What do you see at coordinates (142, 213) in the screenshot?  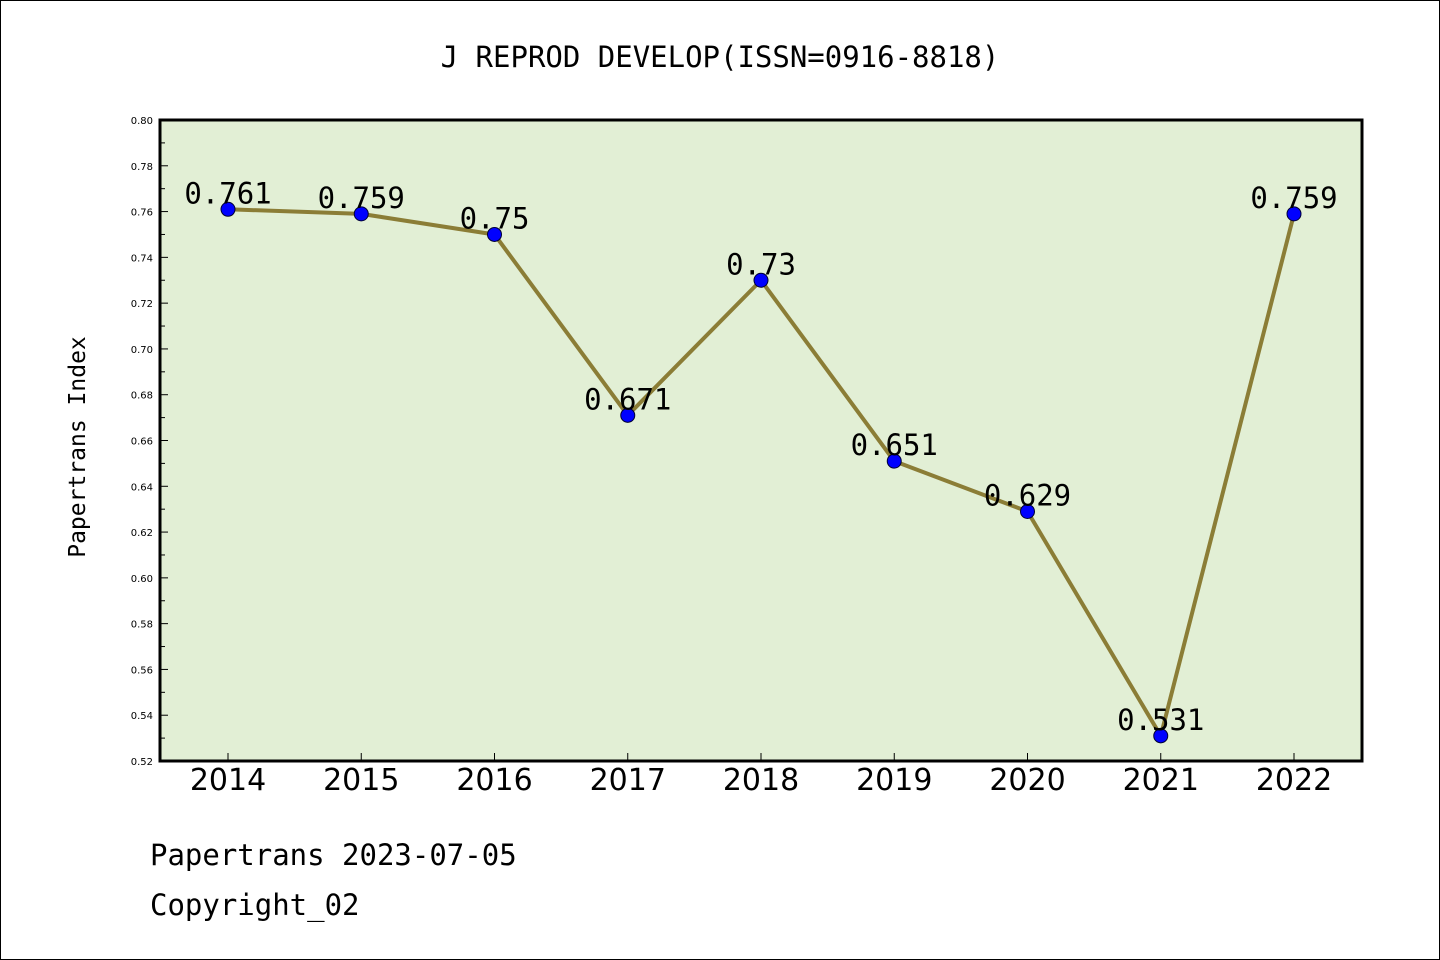 I see `y-tick-label: 0.76` at bounding box center [142, 213].